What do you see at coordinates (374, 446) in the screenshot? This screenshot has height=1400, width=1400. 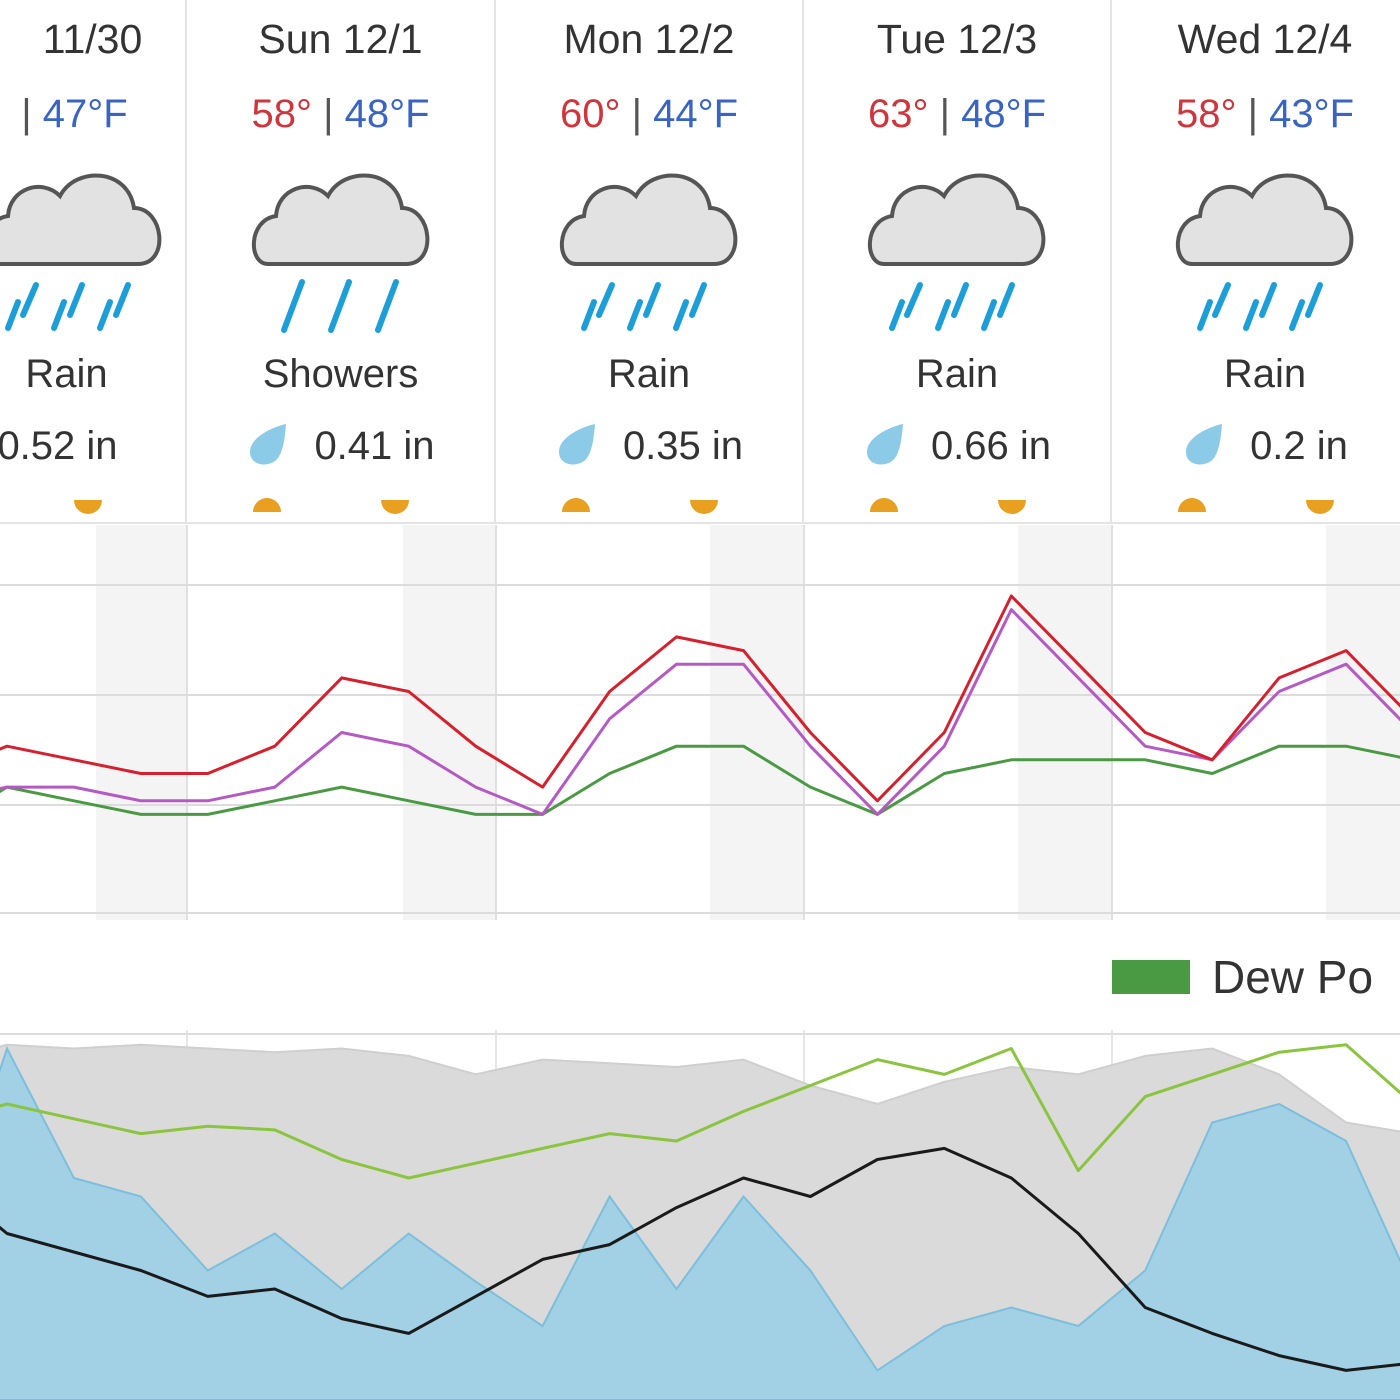 I see `precip-amount: 0.41 in` at bounding box center [374, 446].